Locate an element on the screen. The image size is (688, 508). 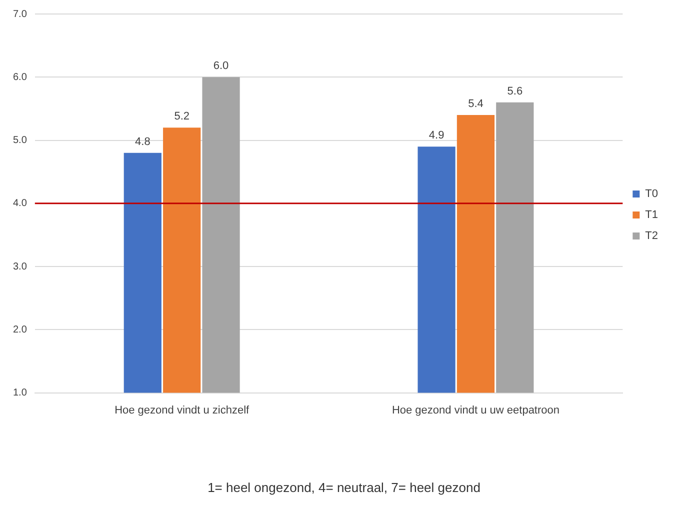
data-label: 5.6 is located at coordinates (515, 91).